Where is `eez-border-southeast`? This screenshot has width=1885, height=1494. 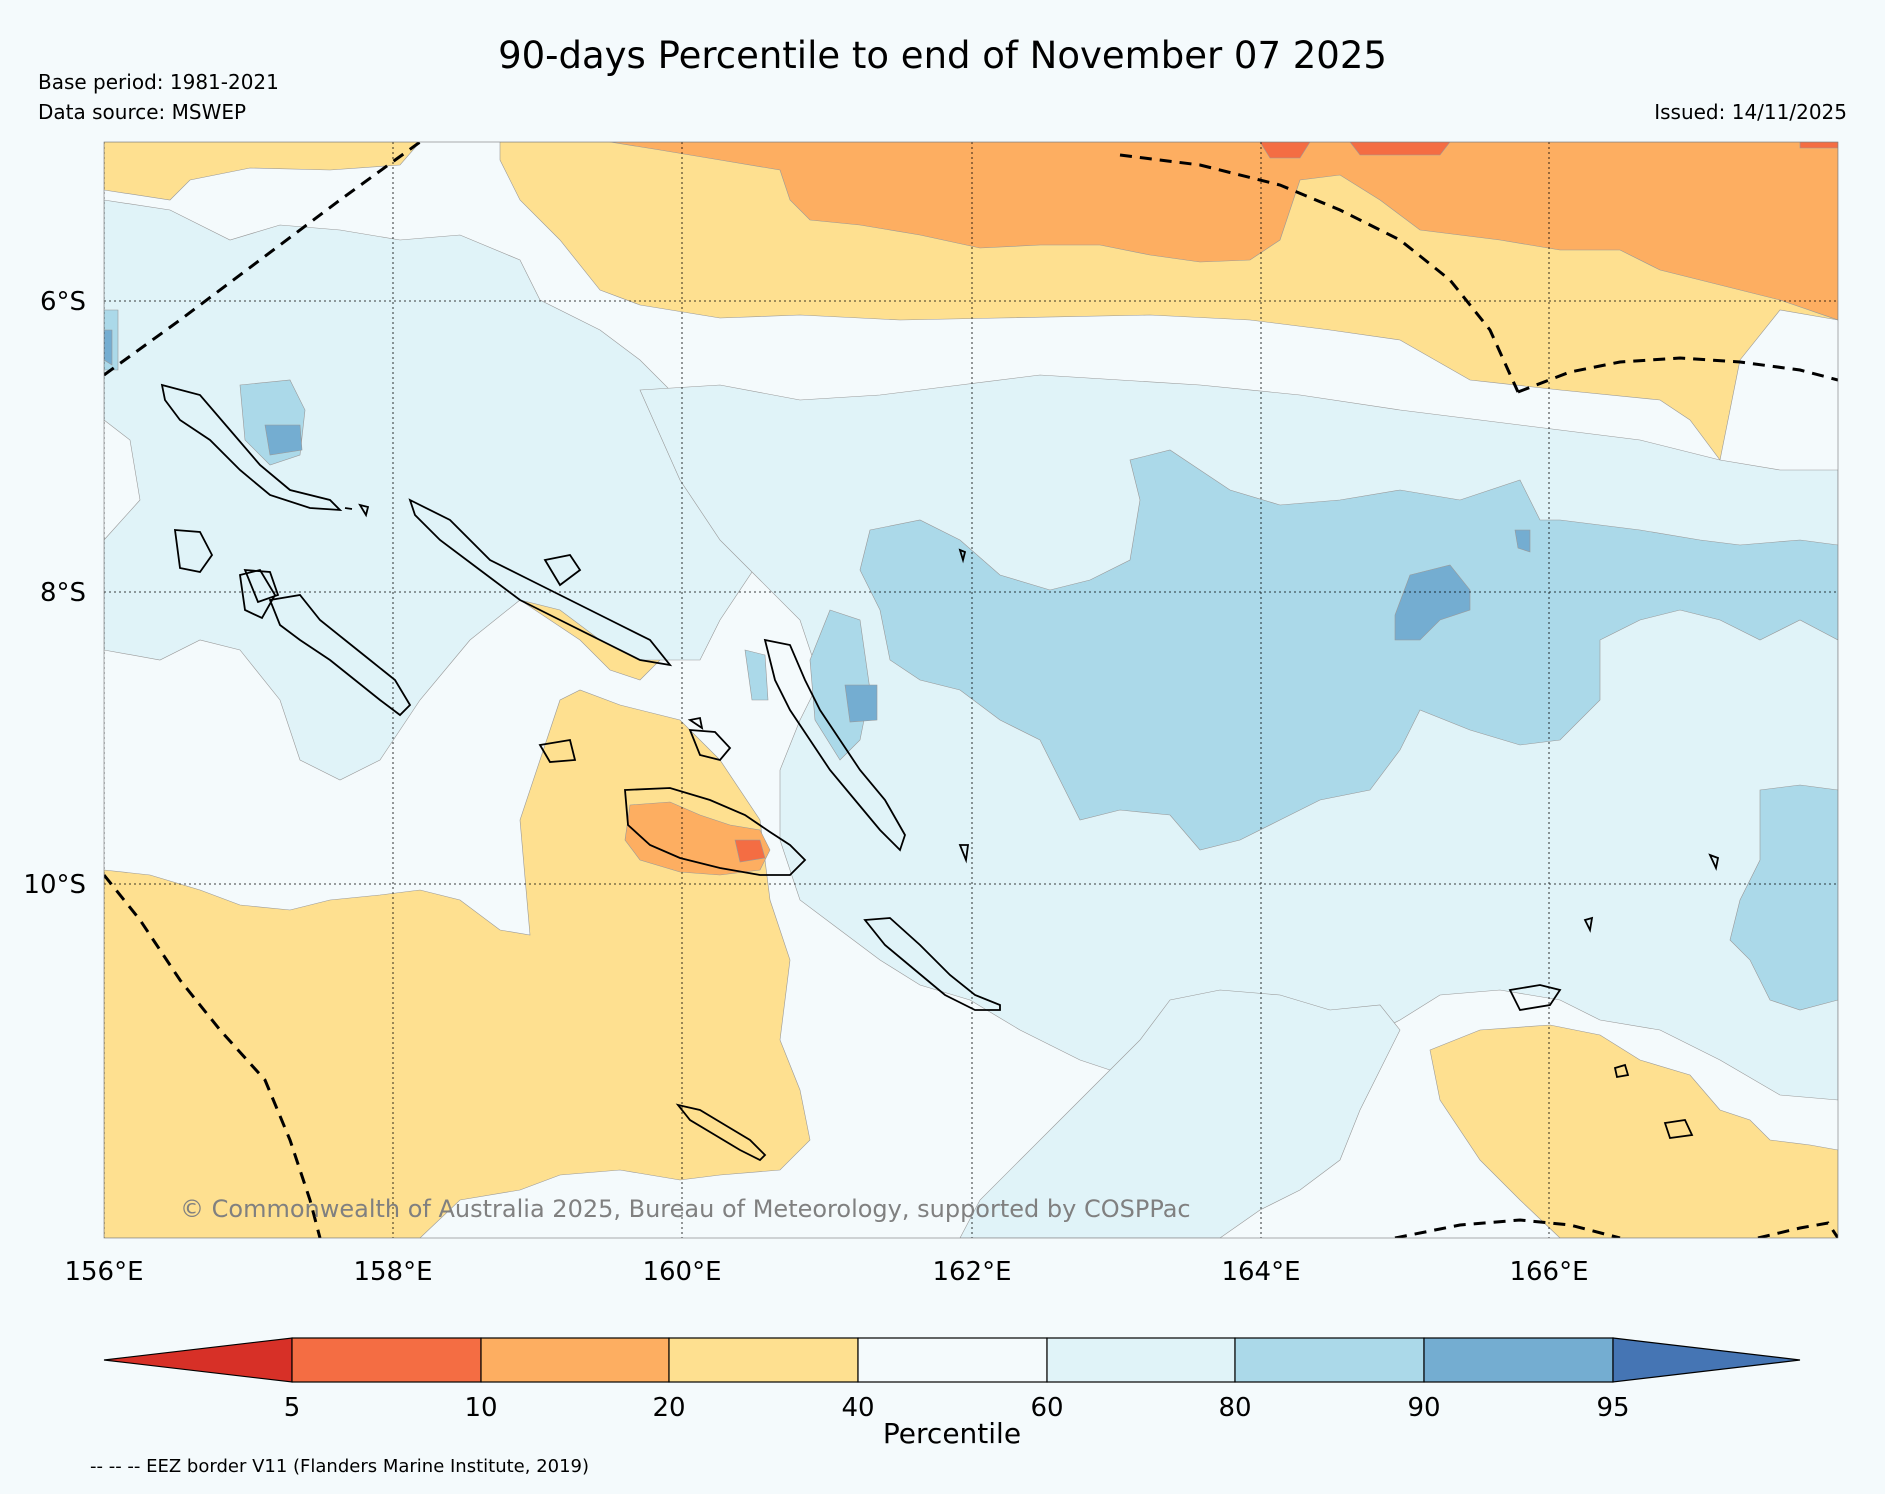
eez-border-southeast is located at coordinates (1797, 1229).